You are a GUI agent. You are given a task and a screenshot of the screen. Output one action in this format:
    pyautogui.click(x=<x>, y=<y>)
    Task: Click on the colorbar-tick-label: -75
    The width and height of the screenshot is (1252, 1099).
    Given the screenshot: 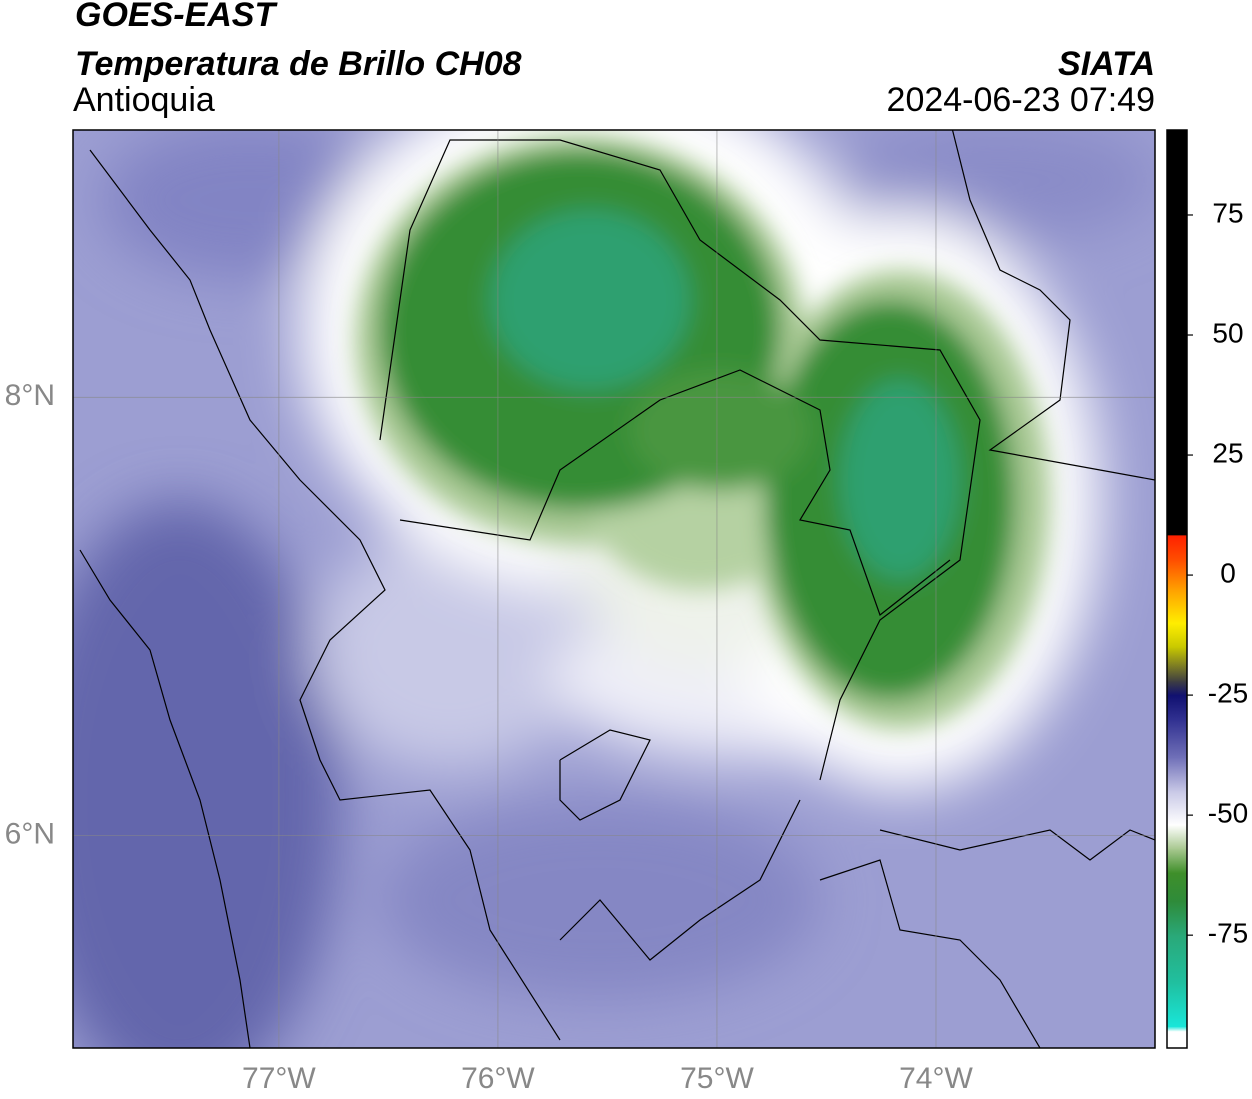 What is the action you would take?
    pyautogui.click(x=1228, y=933)
    